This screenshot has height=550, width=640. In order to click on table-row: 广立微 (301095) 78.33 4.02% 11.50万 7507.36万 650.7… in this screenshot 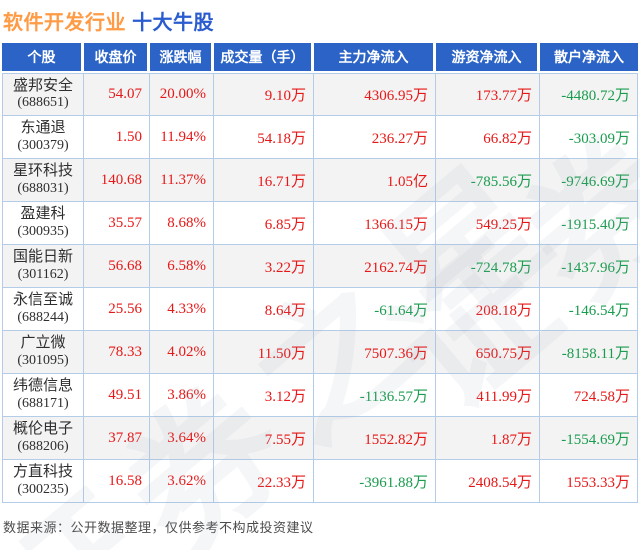, I will do `click(320, 352)`.